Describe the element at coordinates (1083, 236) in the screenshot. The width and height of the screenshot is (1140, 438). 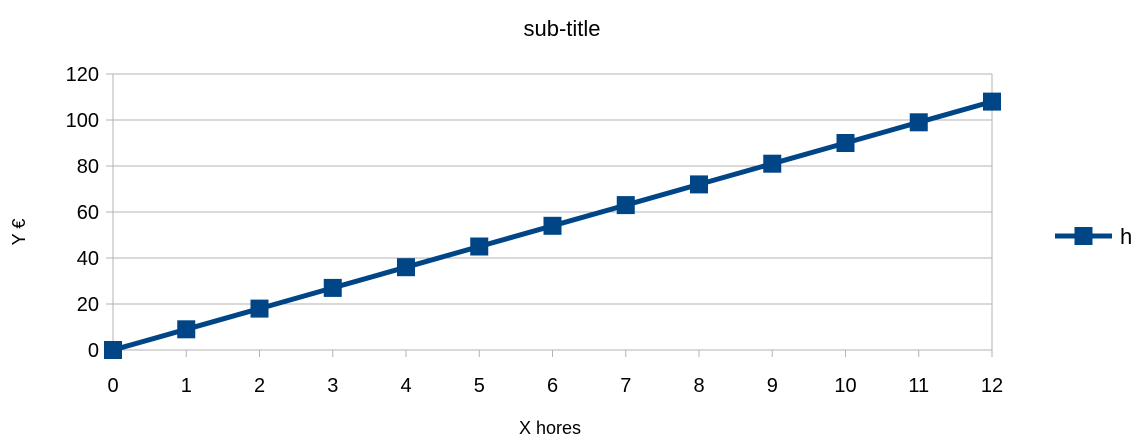
I see `legend-marker` at that location.